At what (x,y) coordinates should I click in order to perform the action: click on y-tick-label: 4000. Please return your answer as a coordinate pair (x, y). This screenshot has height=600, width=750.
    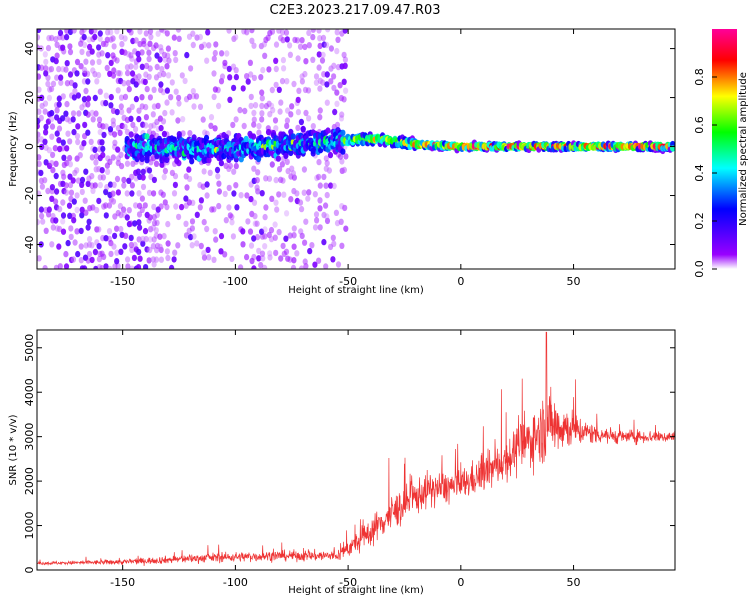
    Looking at the image, I should click on (29, 392).